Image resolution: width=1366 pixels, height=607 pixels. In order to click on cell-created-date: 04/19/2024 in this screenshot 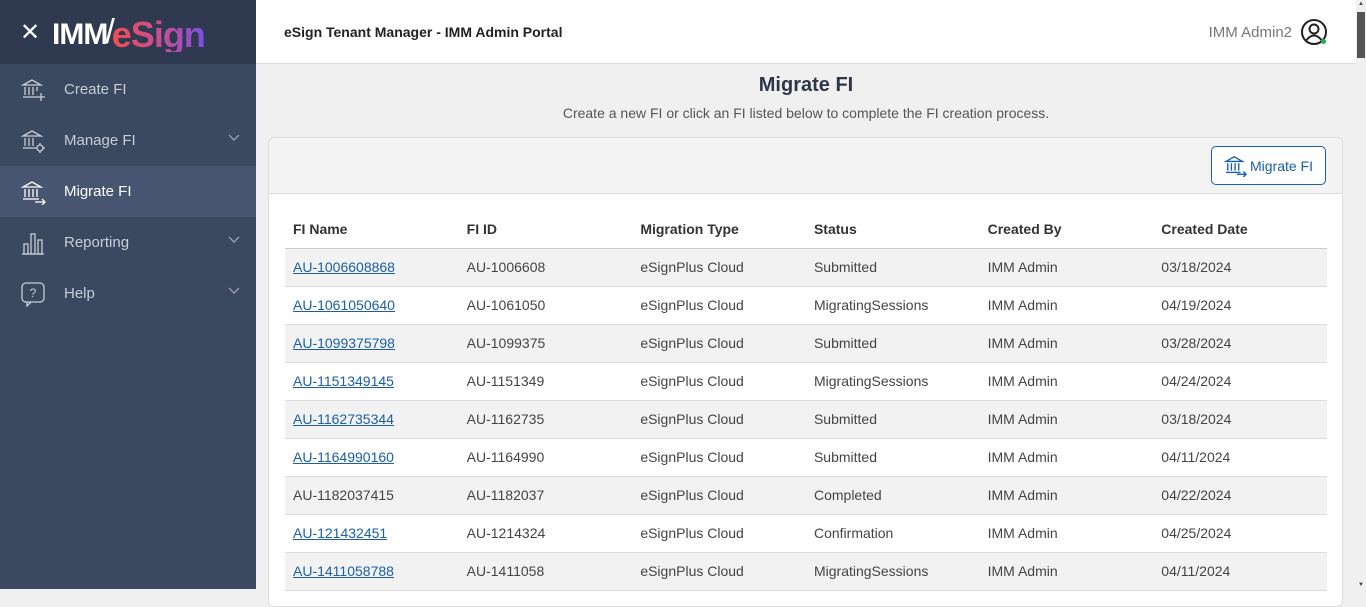, I will do `click(1240, 305)`.